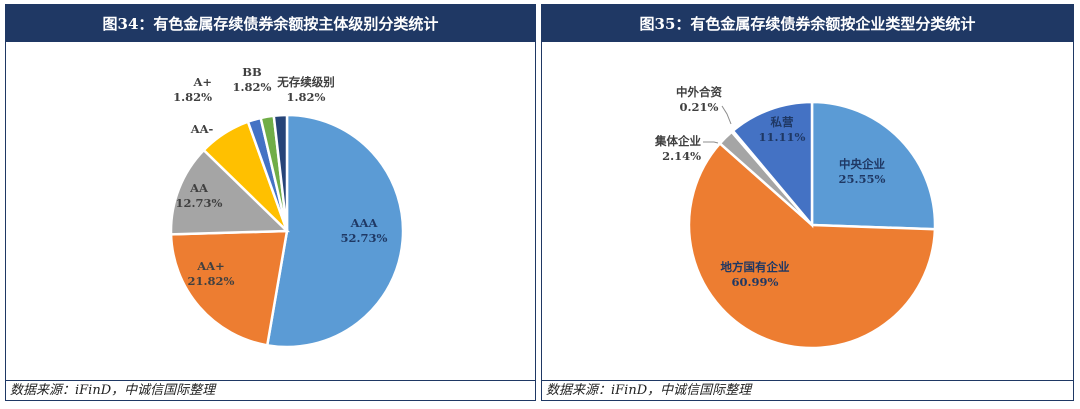 The height and width of the screenshot is (409, 1080). What do you see at coordinates (699, 99) in the screenshot?
I see `slice-label-slice-3: 中外合资 0.21%` at bounding box center [699, 99].